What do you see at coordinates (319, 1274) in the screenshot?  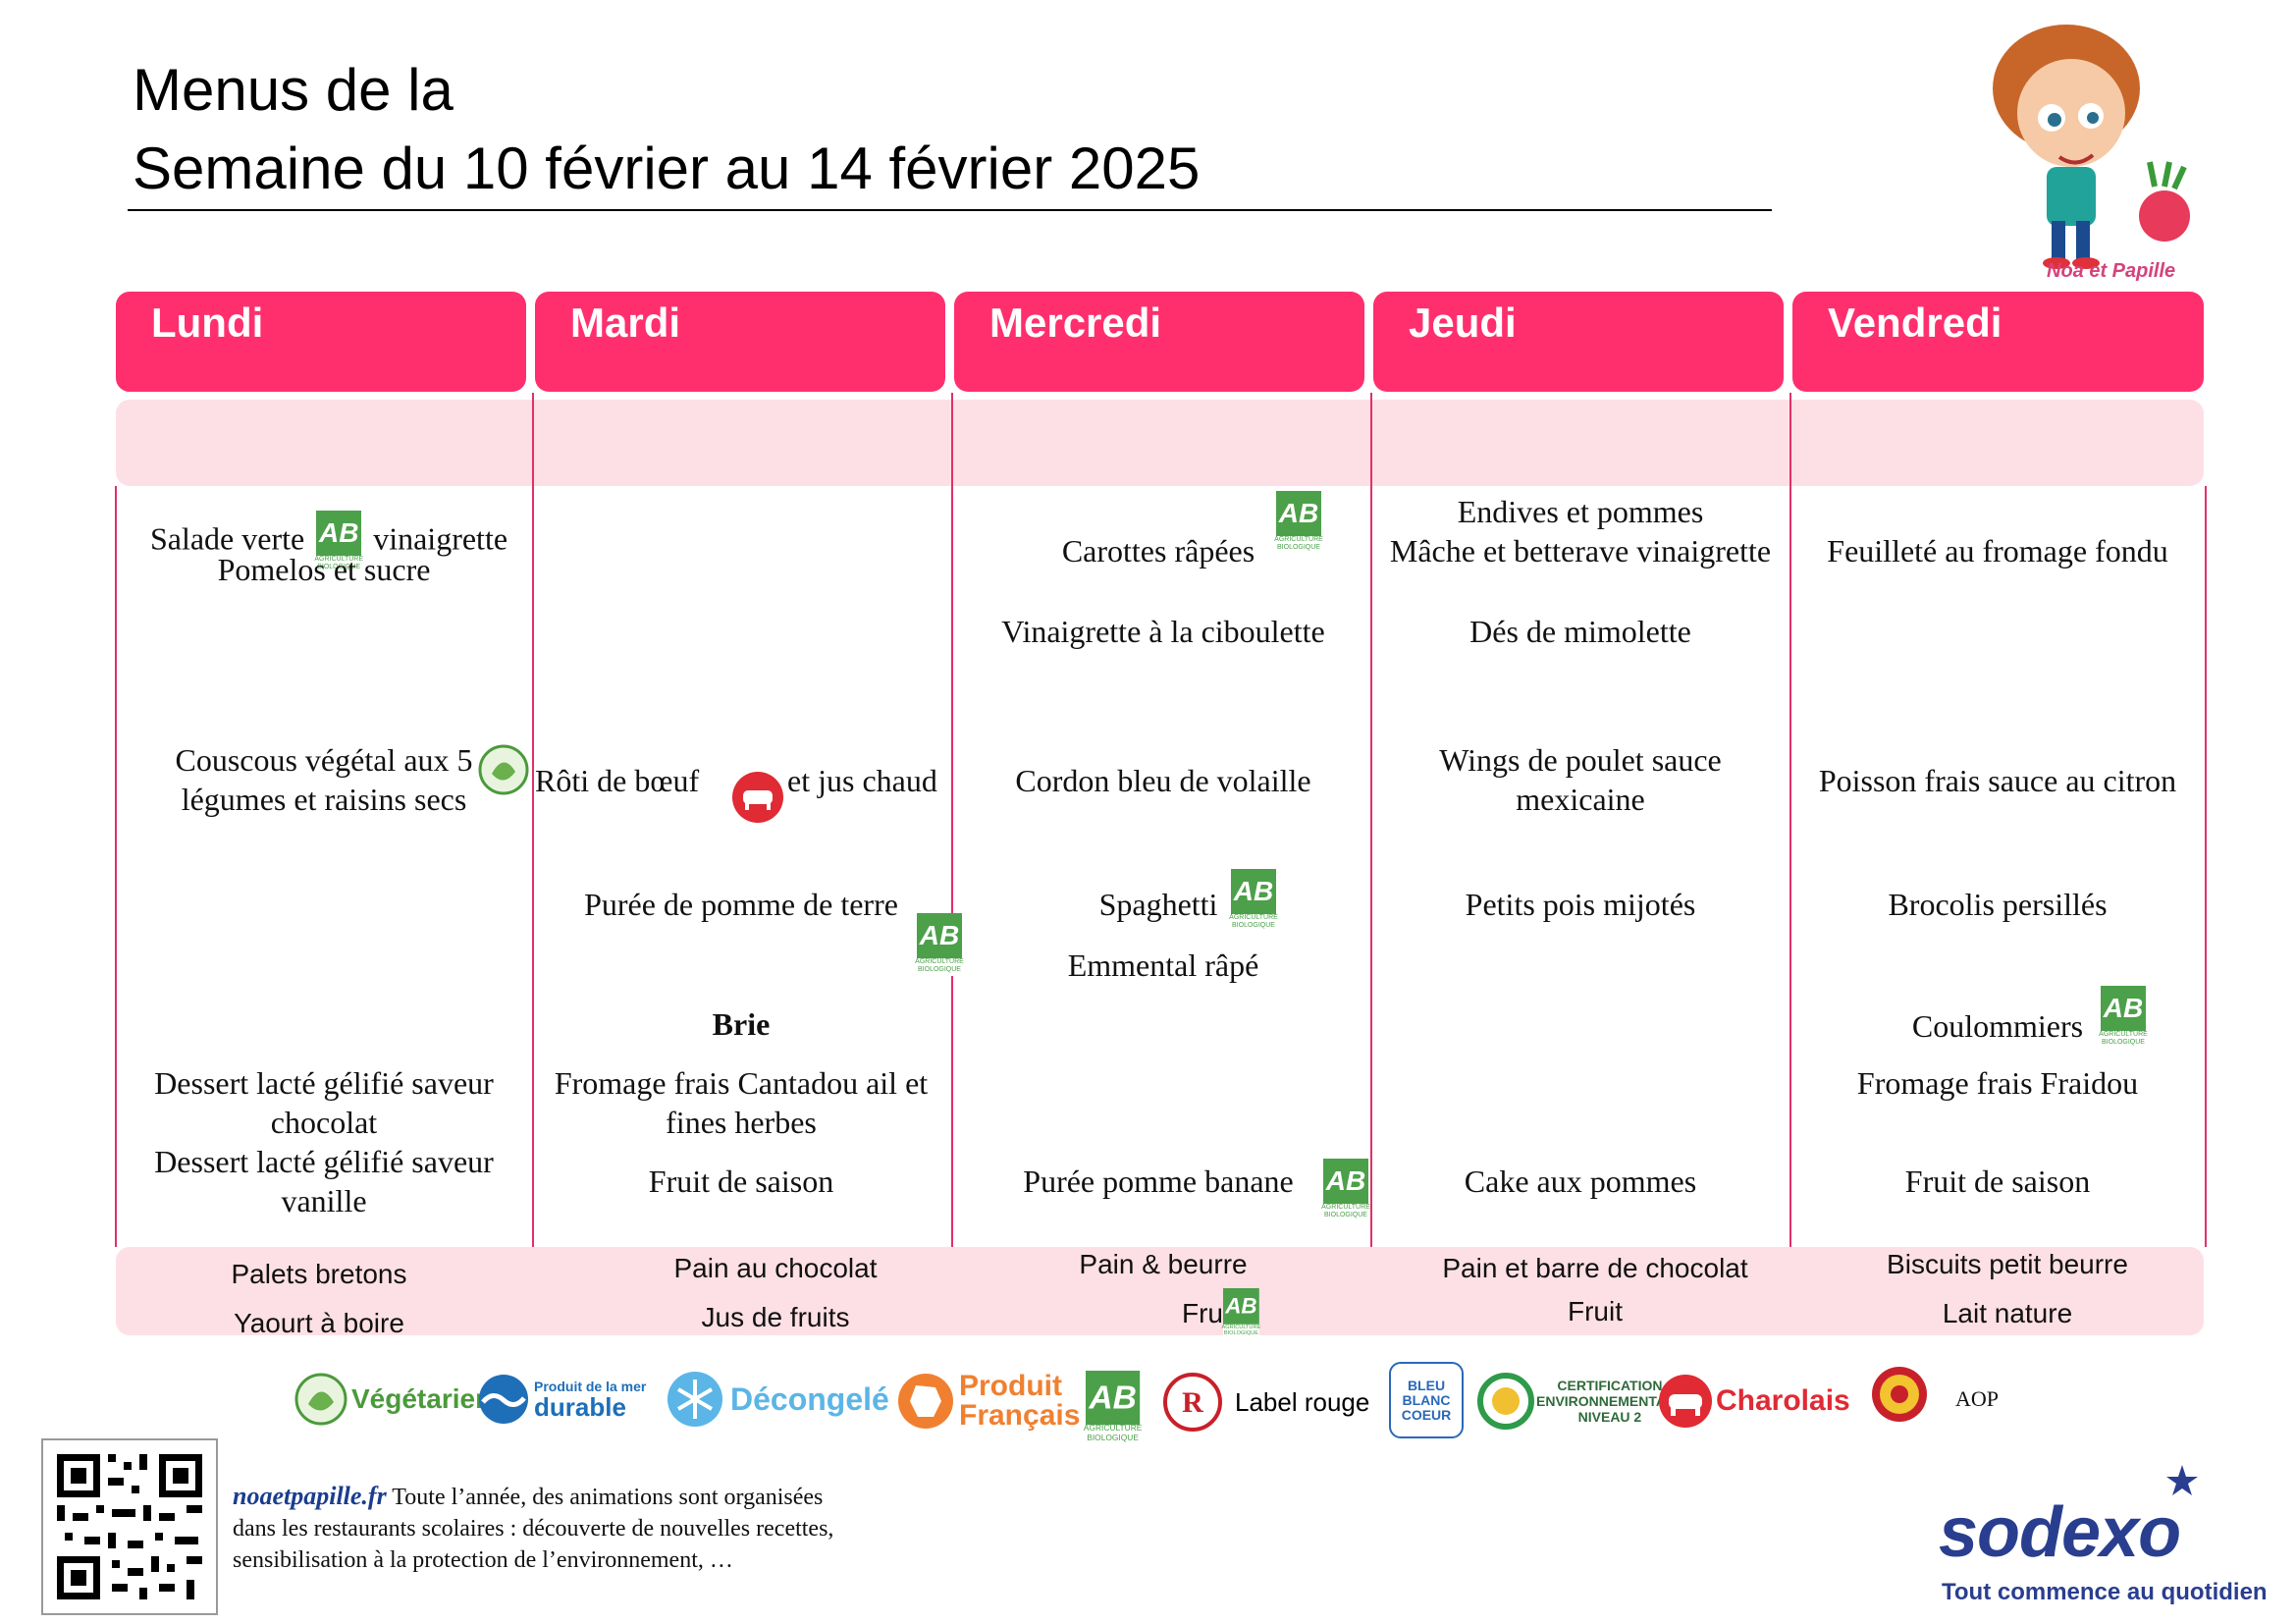 I see `snack-item: Palets bretons` at bounding box center [319, 1274].